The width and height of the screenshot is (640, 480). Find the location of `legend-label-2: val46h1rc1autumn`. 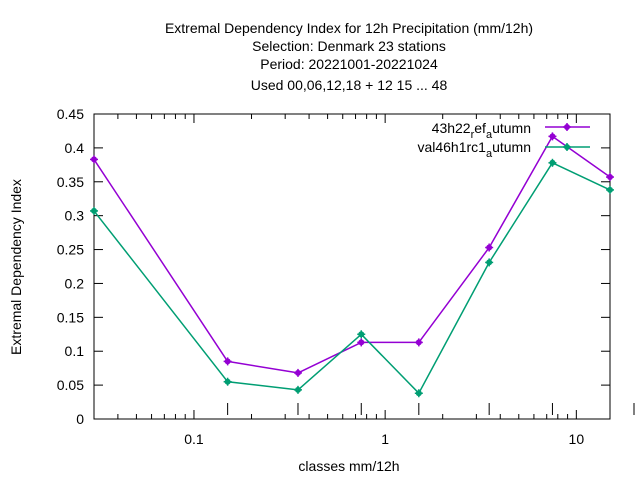

legend-label-2: val46h1rc1autumn is located at coordinates (474, 149).